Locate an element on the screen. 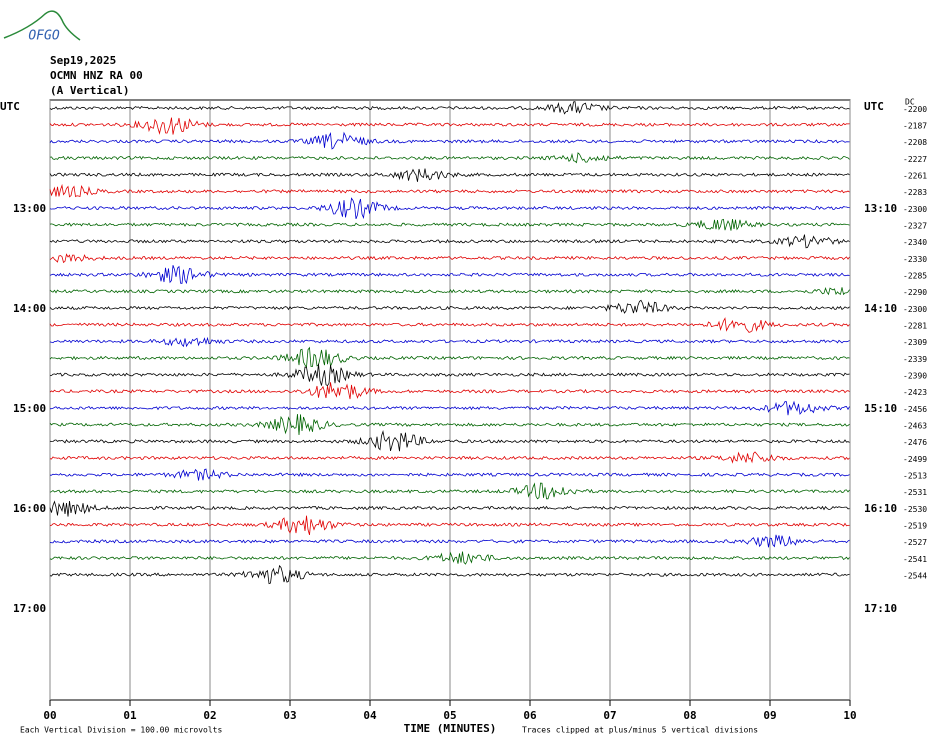 The height and width of the screenshot is (744, 930). right-time-label: 13:10 is located at coordinates (880, 208).